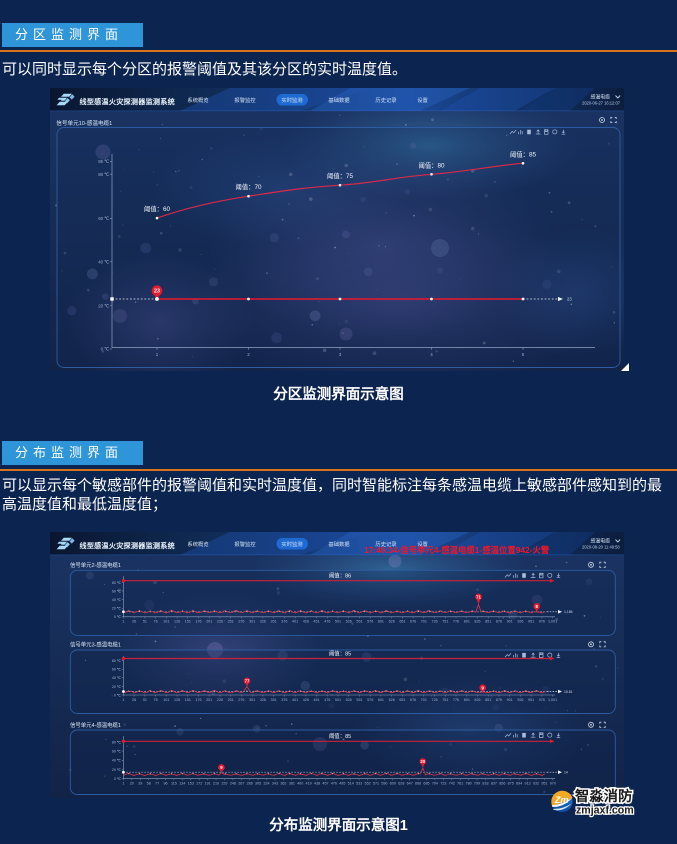 The height and width of the screenshot is (844, 677). Describe the element at coordinates (248, 354) in the screenshot. I see `svg-text: 2` at that location.